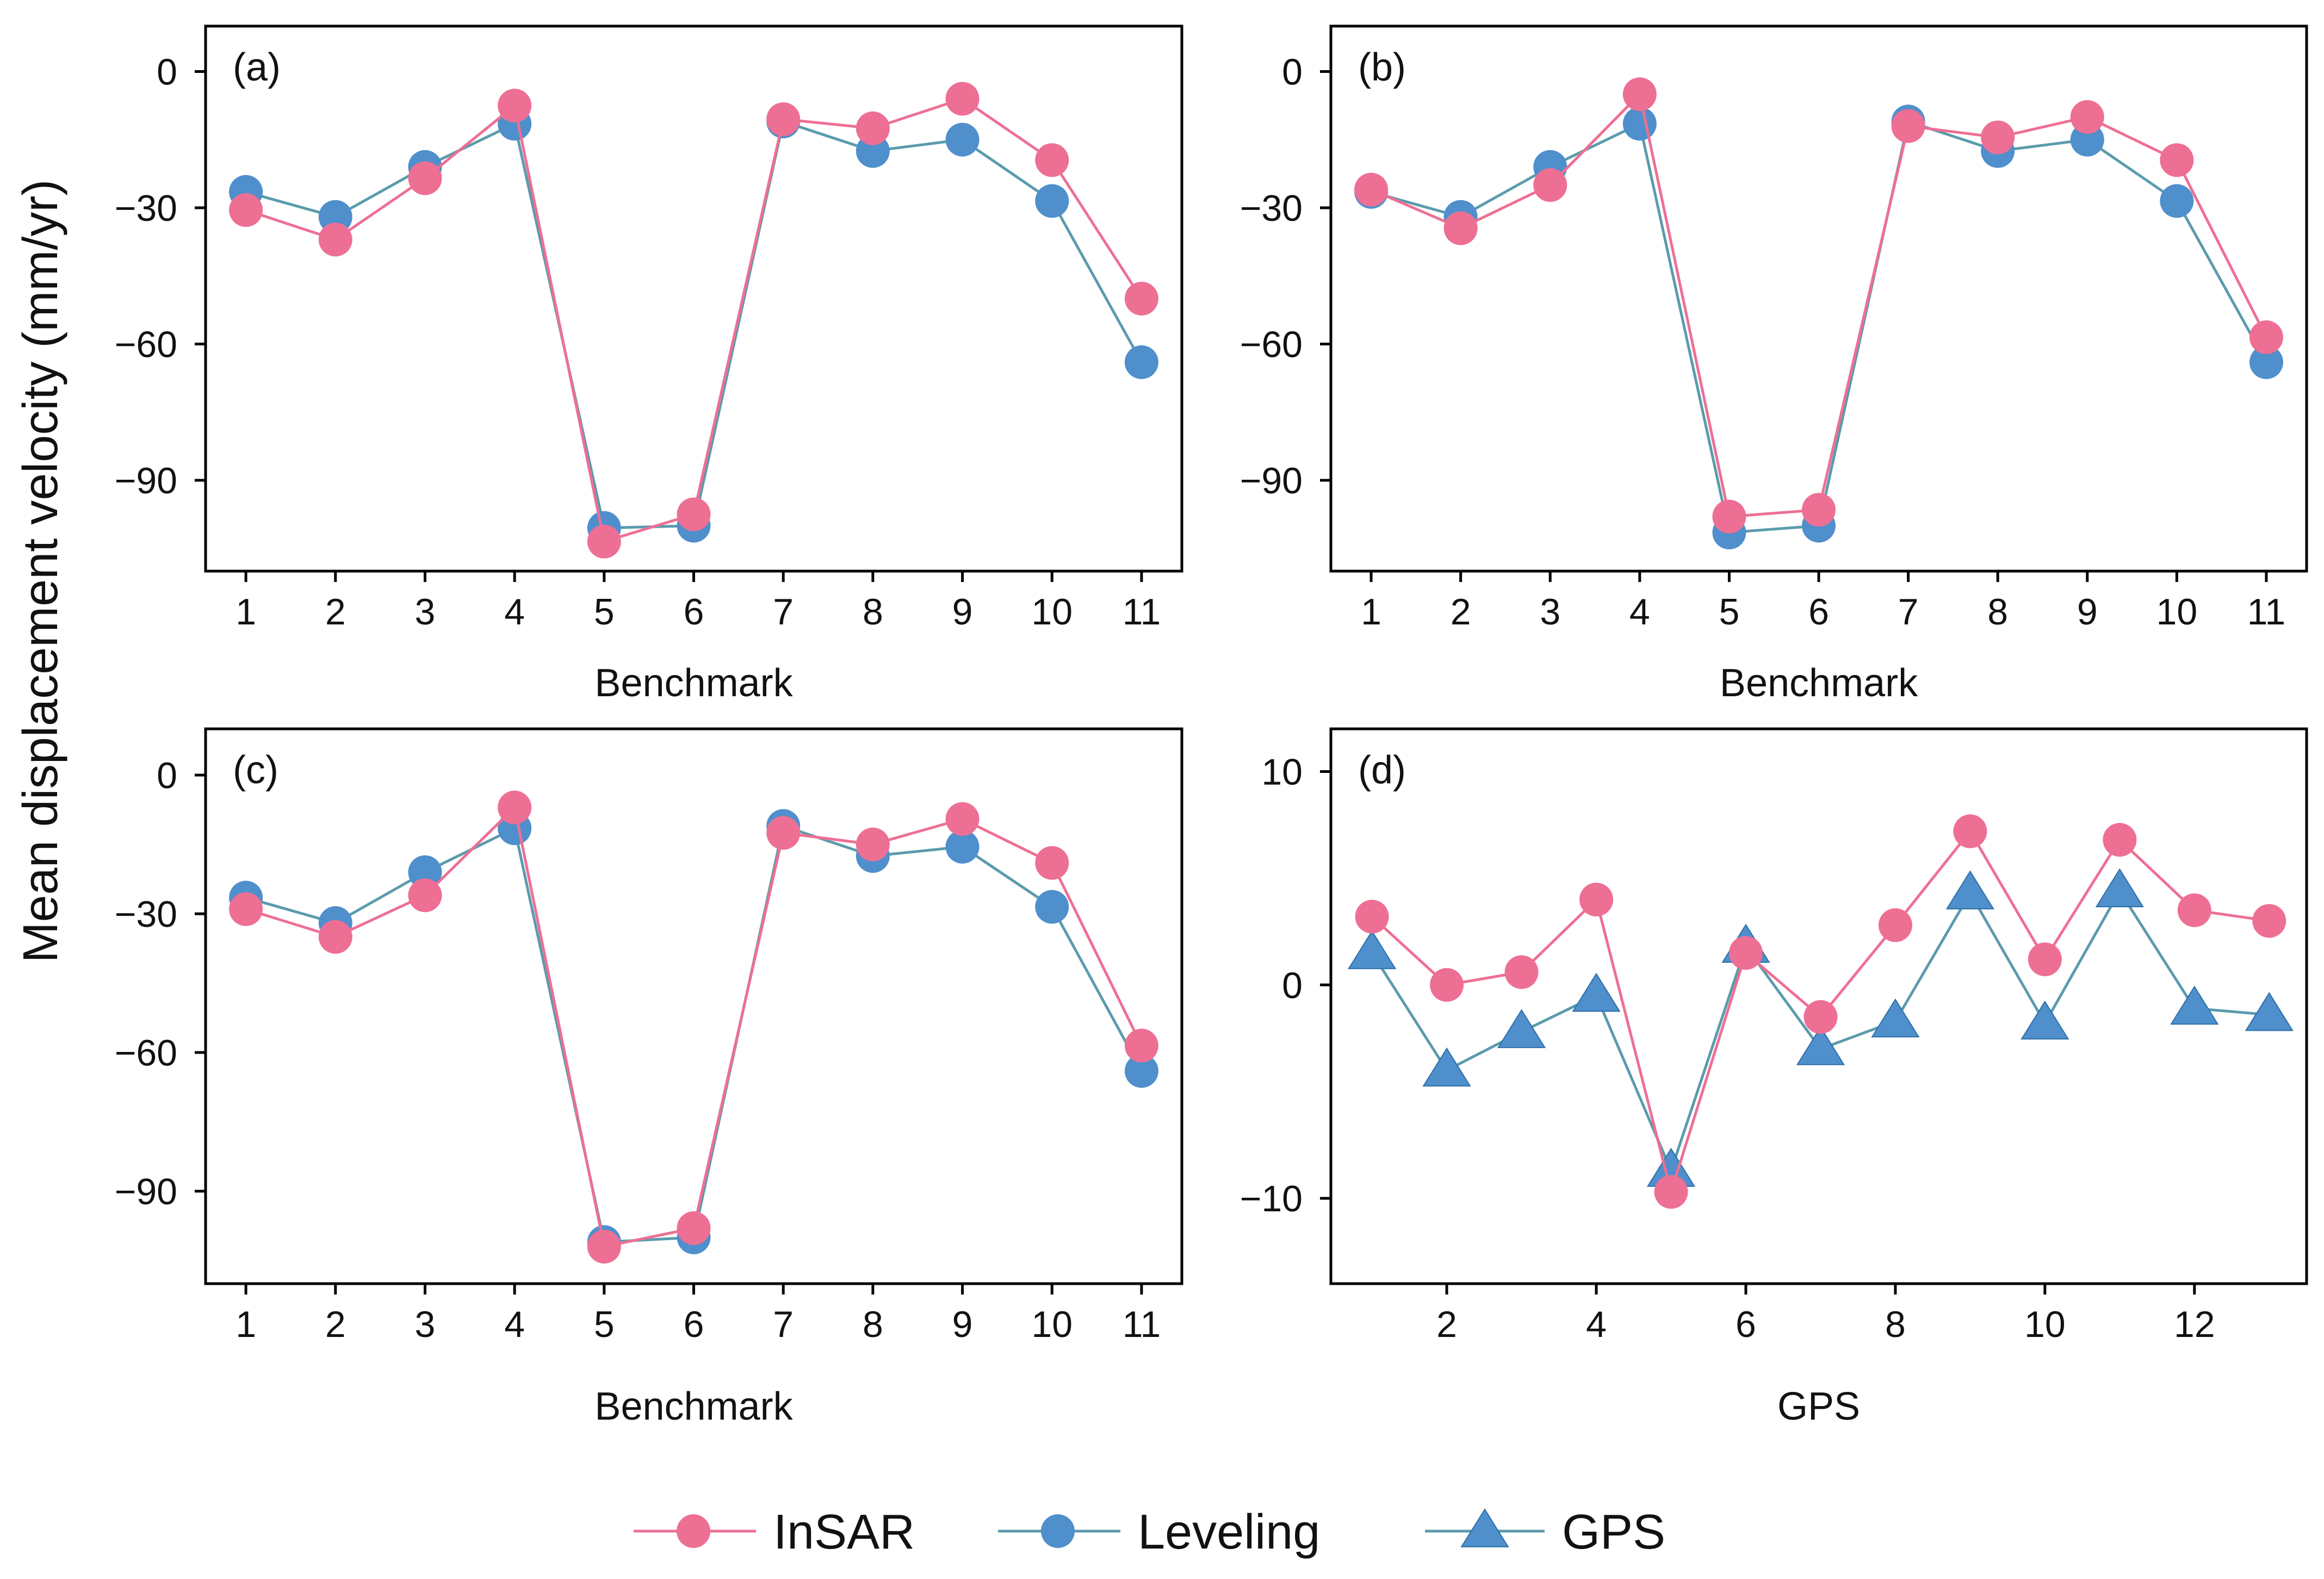 Image resolution: width=2324 pixels, height=1579 pixels. What do you see at coordinates (41, 571) in the screenshot?
I see `y-axis-title: Mean displacement velocity (mm/yr)` at bounding box center [41, 571].